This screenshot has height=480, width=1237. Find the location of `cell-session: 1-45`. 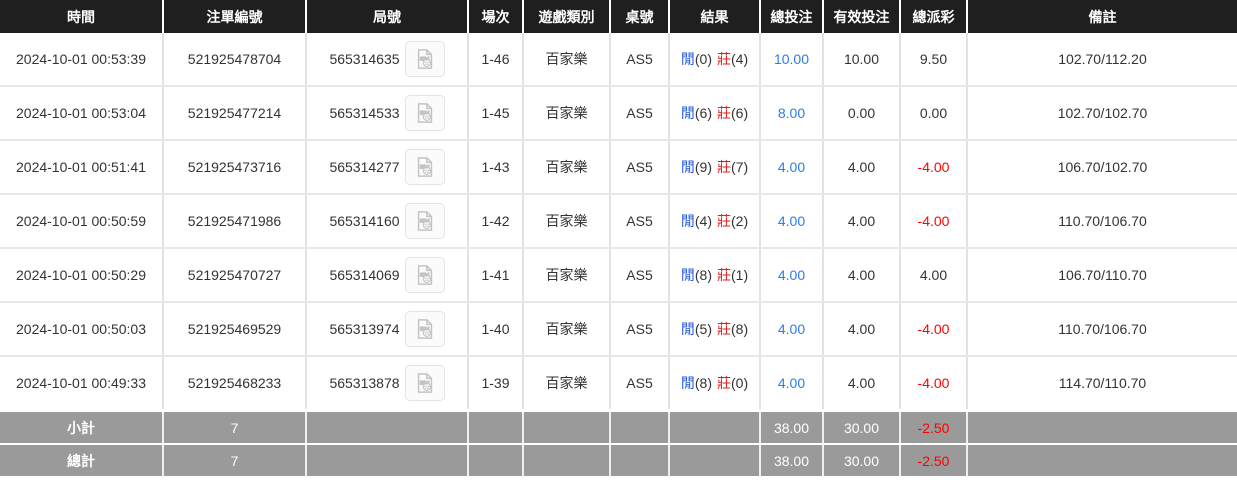

cell-session: 1-45 is located at coordinates (496, 113).